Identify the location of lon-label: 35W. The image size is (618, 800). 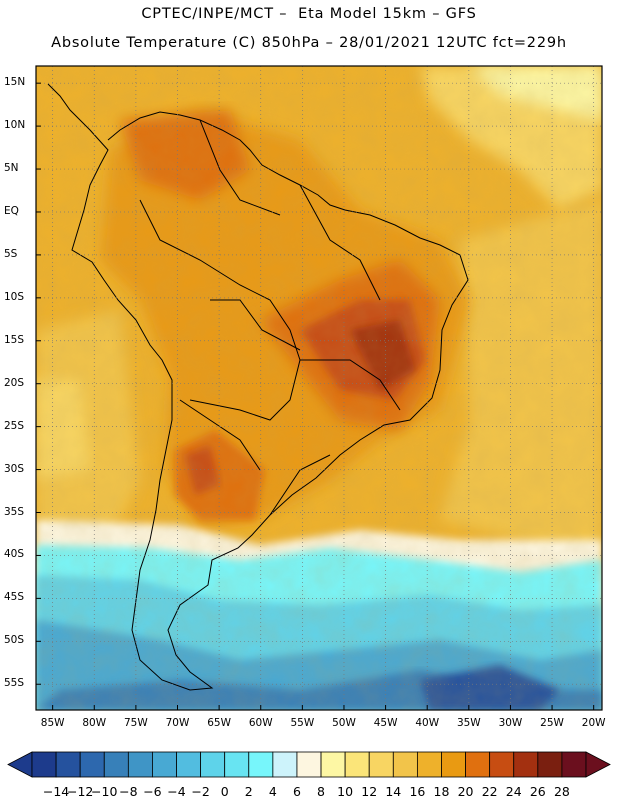
(468, 723).